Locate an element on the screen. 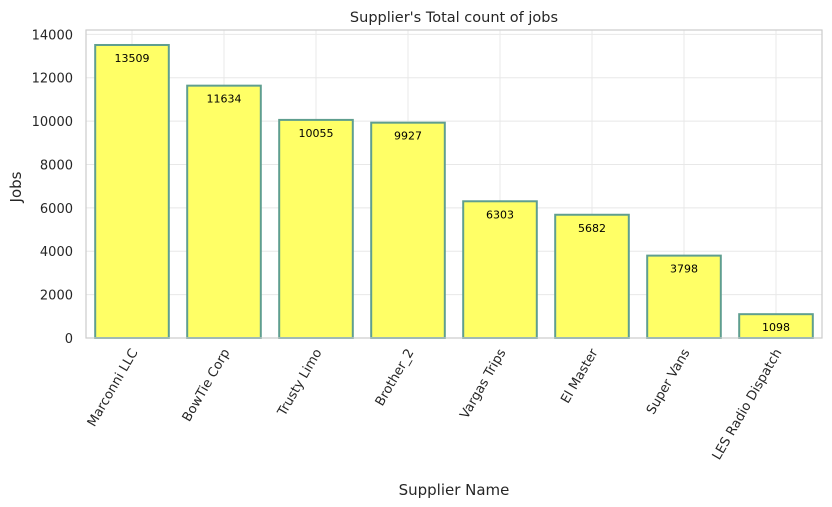  x-tick-label: Trusty Limo is located at coordinates (300, 382).